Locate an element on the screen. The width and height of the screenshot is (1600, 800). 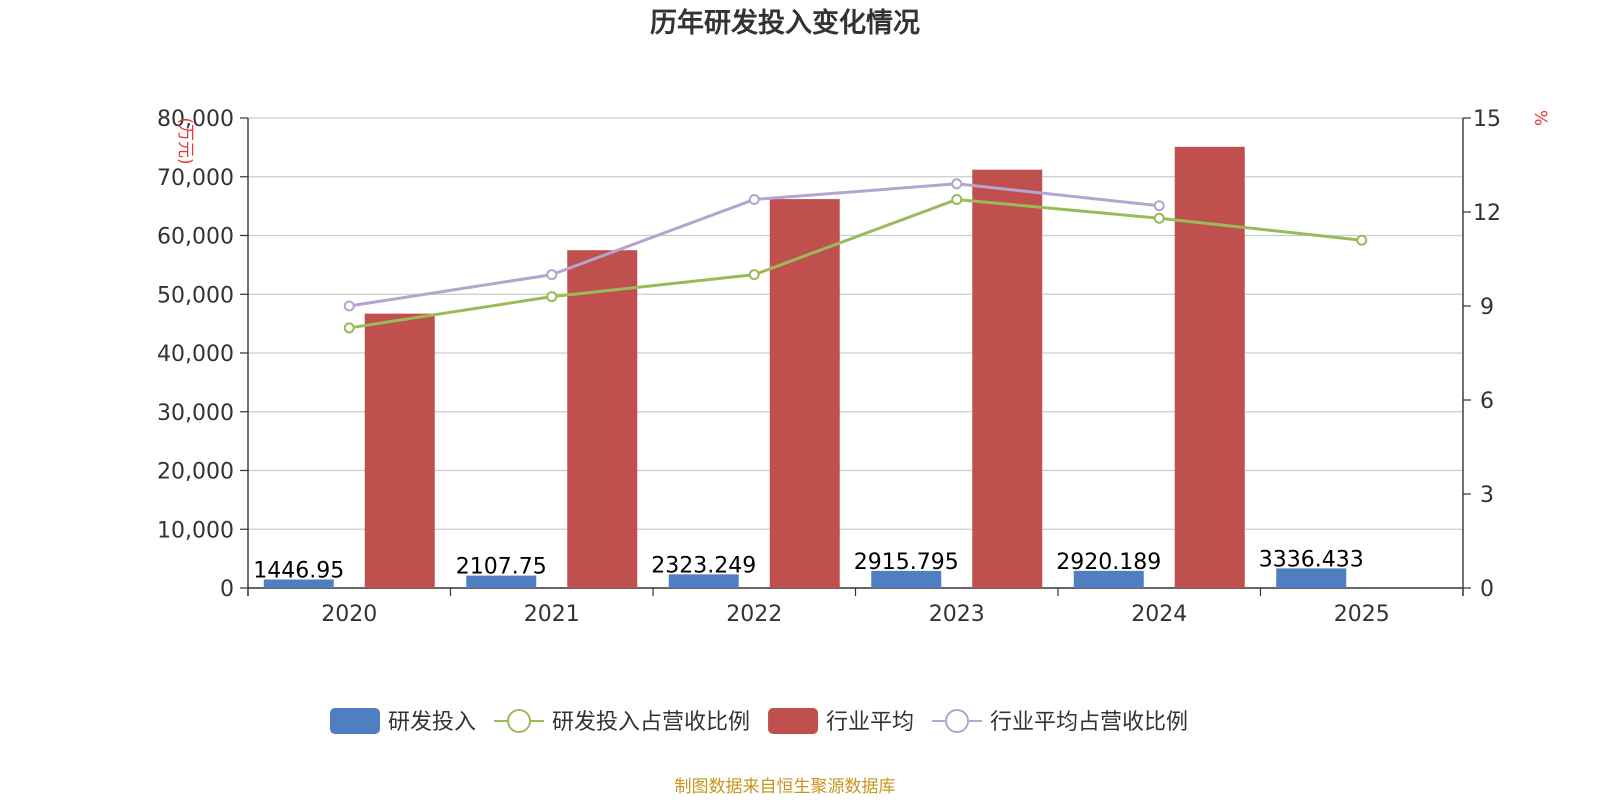
y-left-tick-label: 40,000 is located at coordinates (195, 354).